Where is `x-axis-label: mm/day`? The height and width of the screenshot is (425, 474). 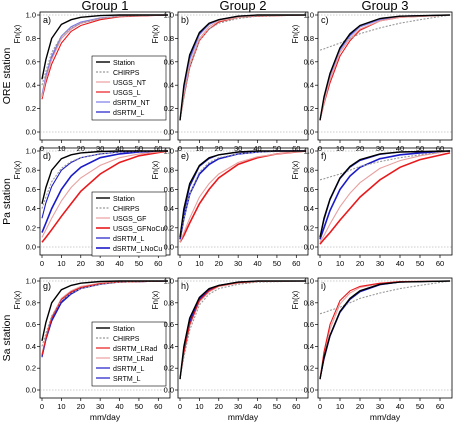
x-axis-label: mm/day is located at coordinates (105, 417).